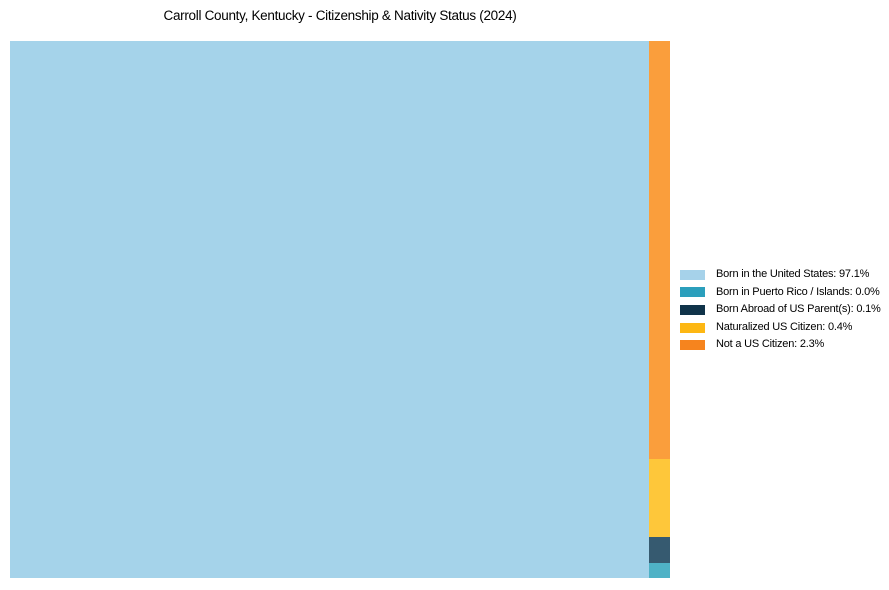 This screenshot has width=889, height=590. Describe the element at coordinates (659, 498) in the screenshot. I see `treemap-rect-naturalized` at that location.